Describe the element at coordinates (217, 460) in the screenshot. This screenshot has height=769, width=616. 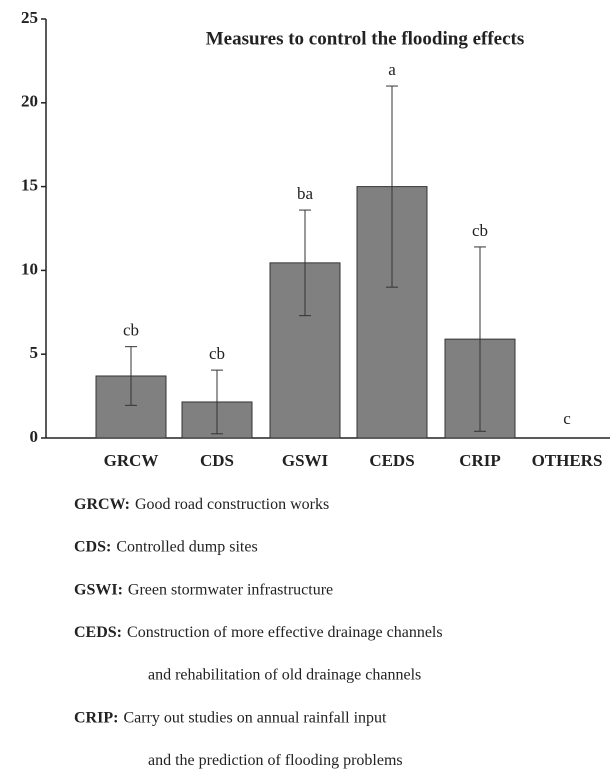
I see `x-tick-label: CDS` at that location.